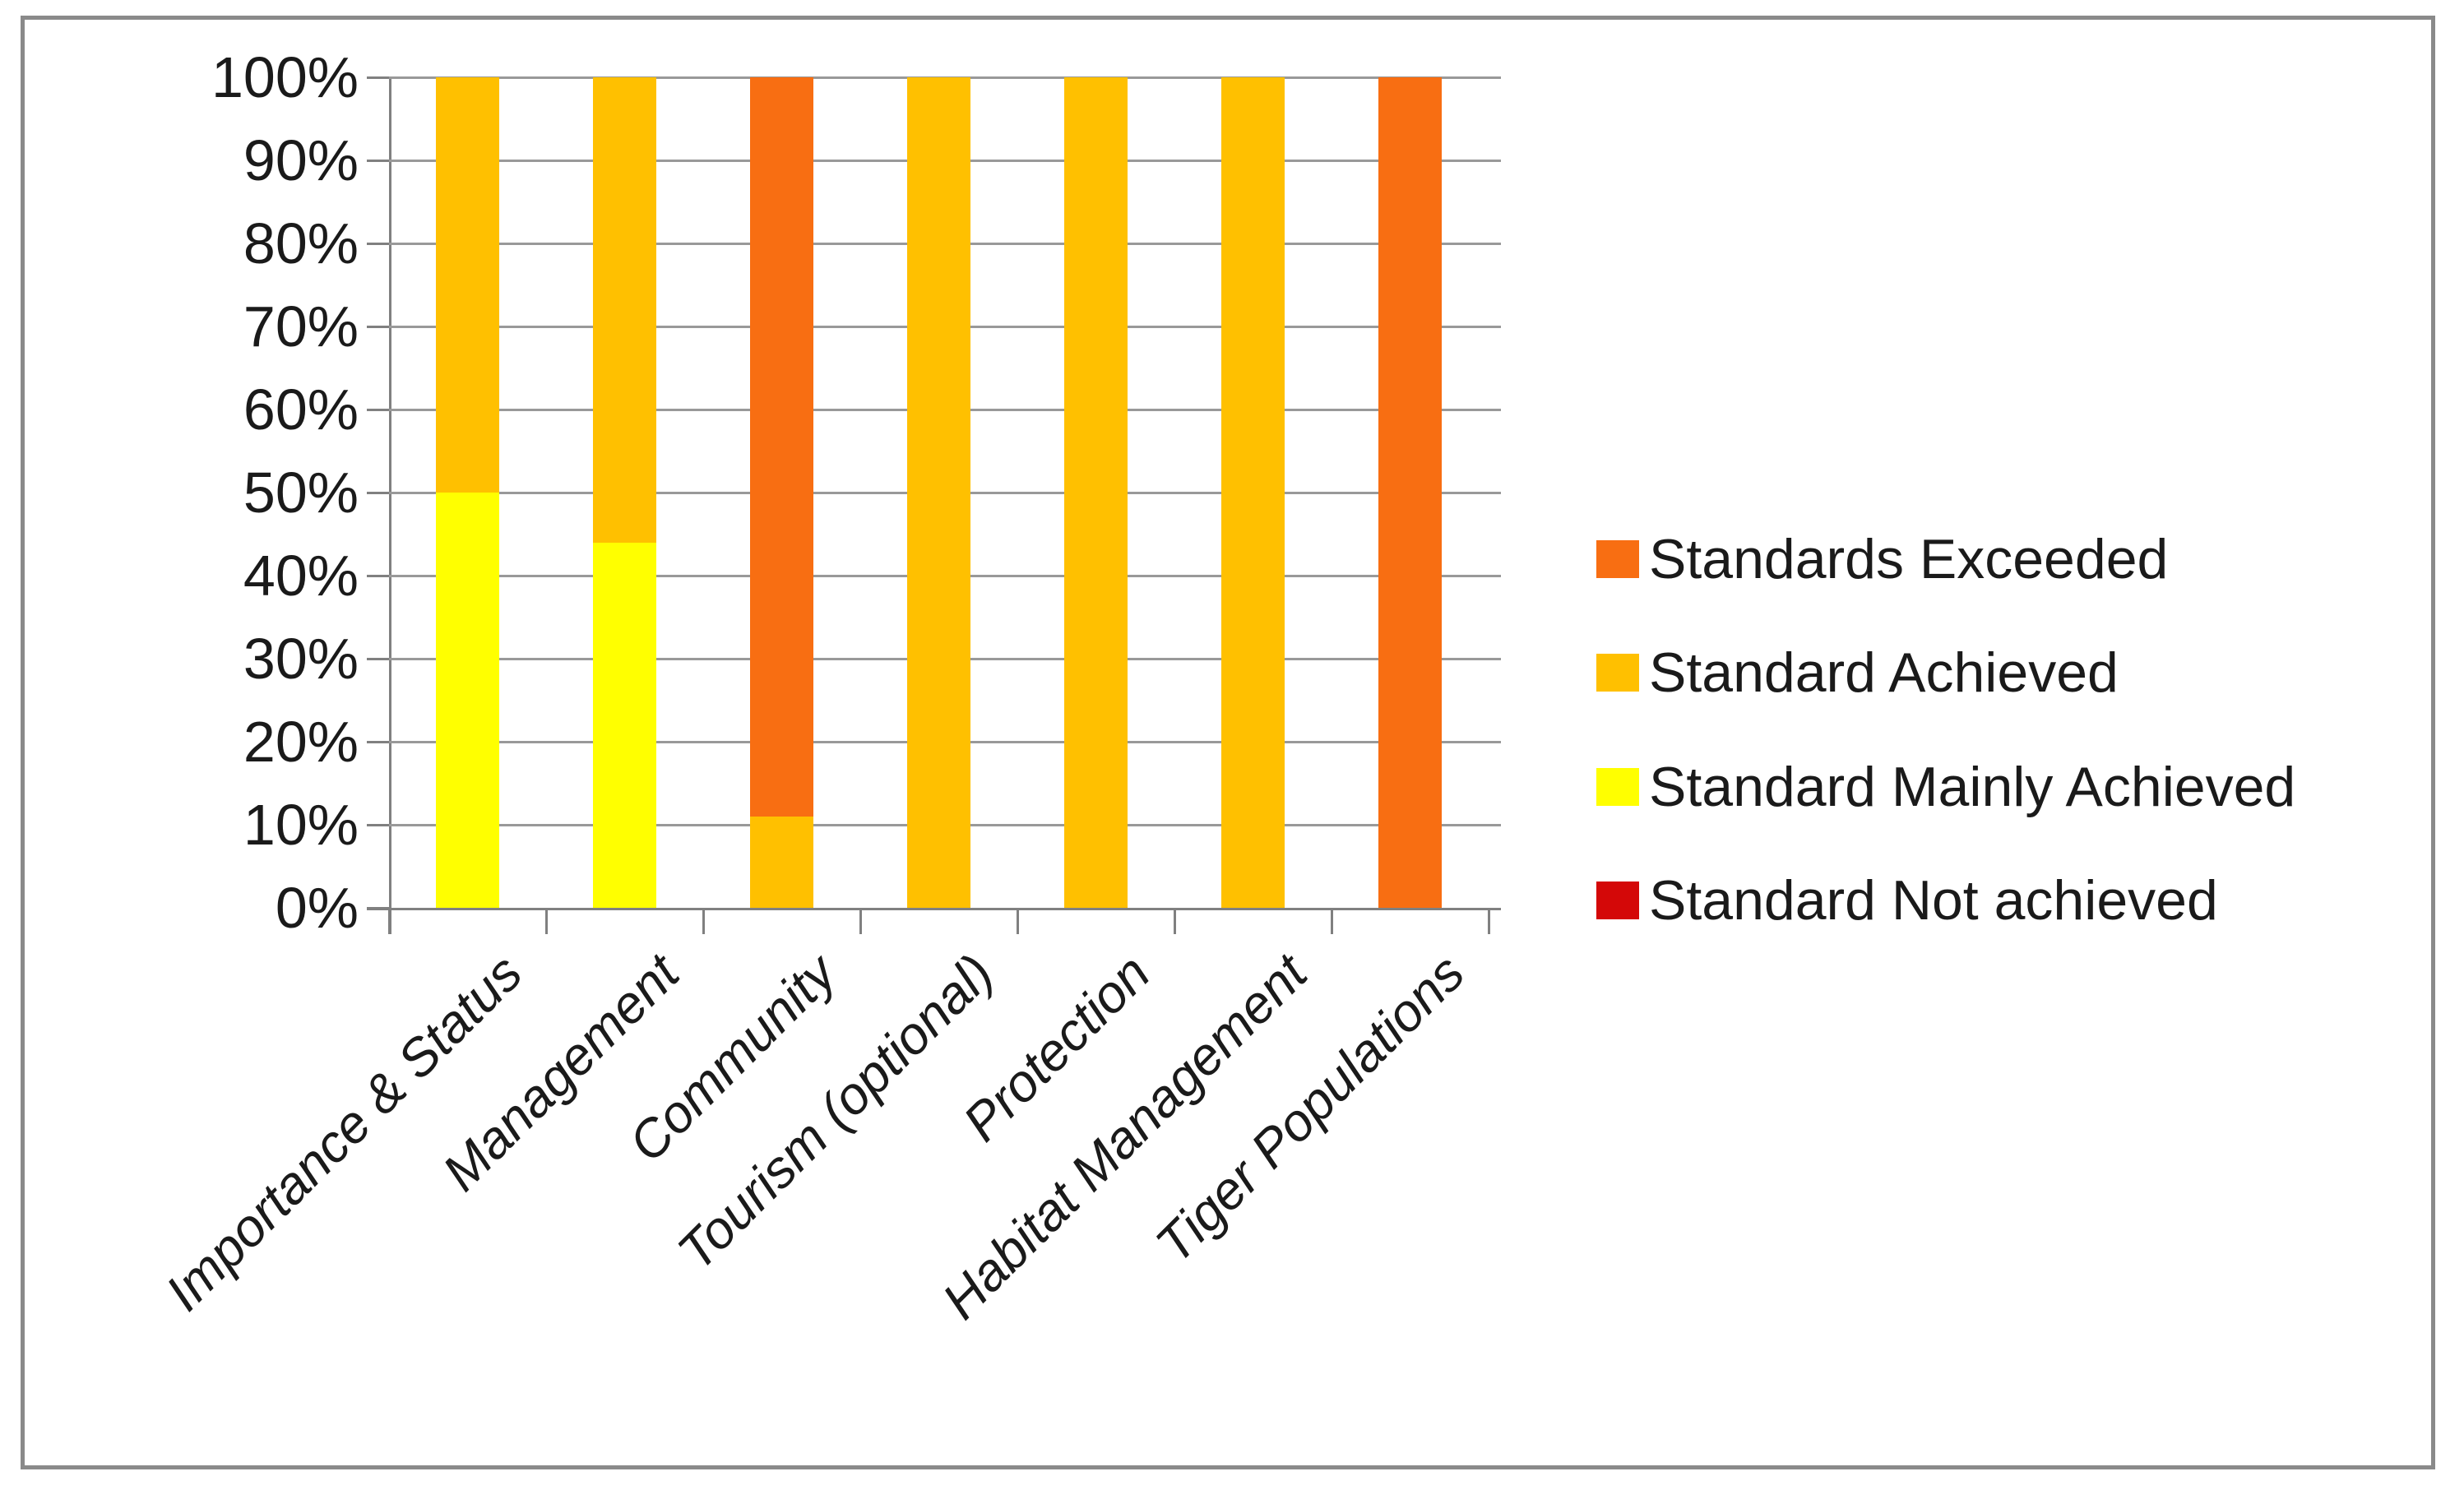 The image size is (2464, 1490). What do you see at coordinates (301, 576) in the screenshot?
I see `y-axis-tick-label: 40%` at bounding box center [301, 576].